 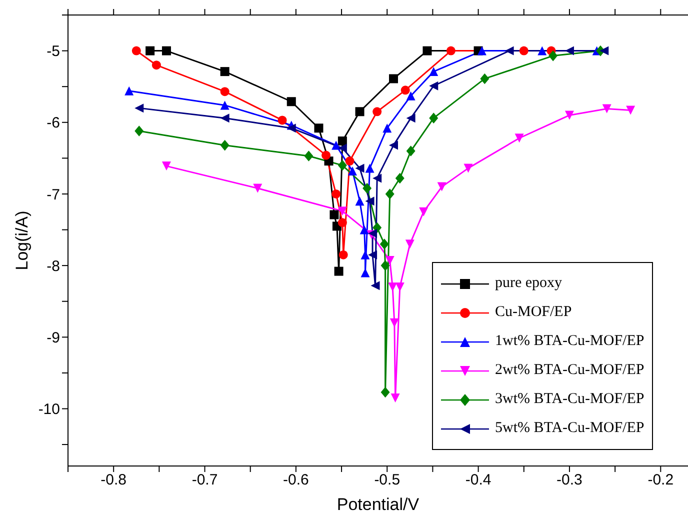 What do you see at coordinates (533, 312) in the screenshot?
I see `legend-label: Cu-MOF/EP` at bounding box center [533, 312].